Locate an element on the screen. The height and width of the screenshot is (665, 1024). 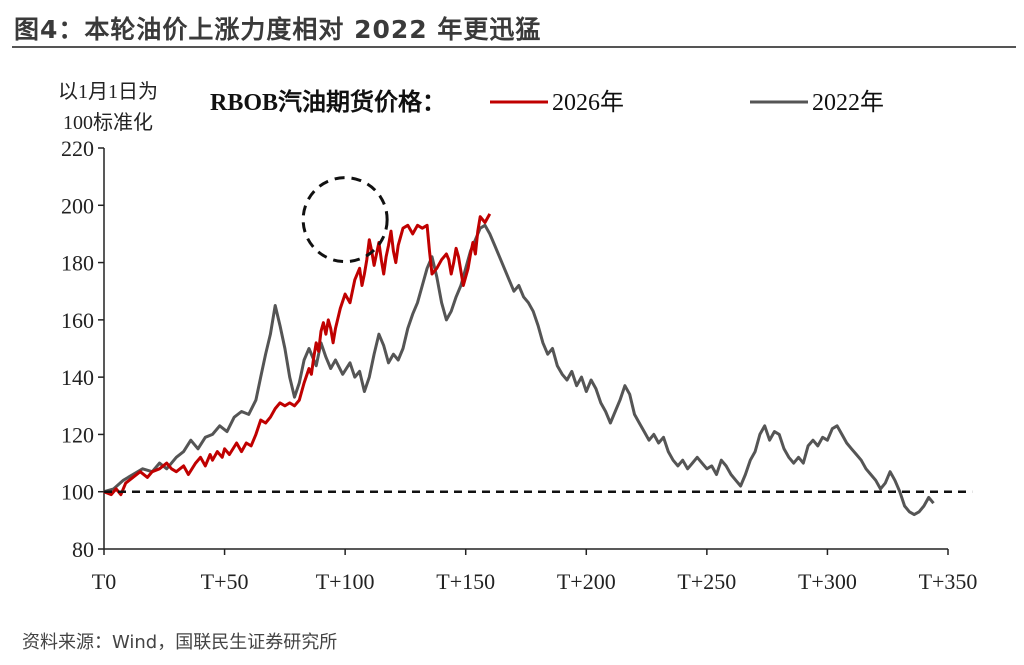
legend-label-2022: 2022年 is located at coordinates (848, 102).